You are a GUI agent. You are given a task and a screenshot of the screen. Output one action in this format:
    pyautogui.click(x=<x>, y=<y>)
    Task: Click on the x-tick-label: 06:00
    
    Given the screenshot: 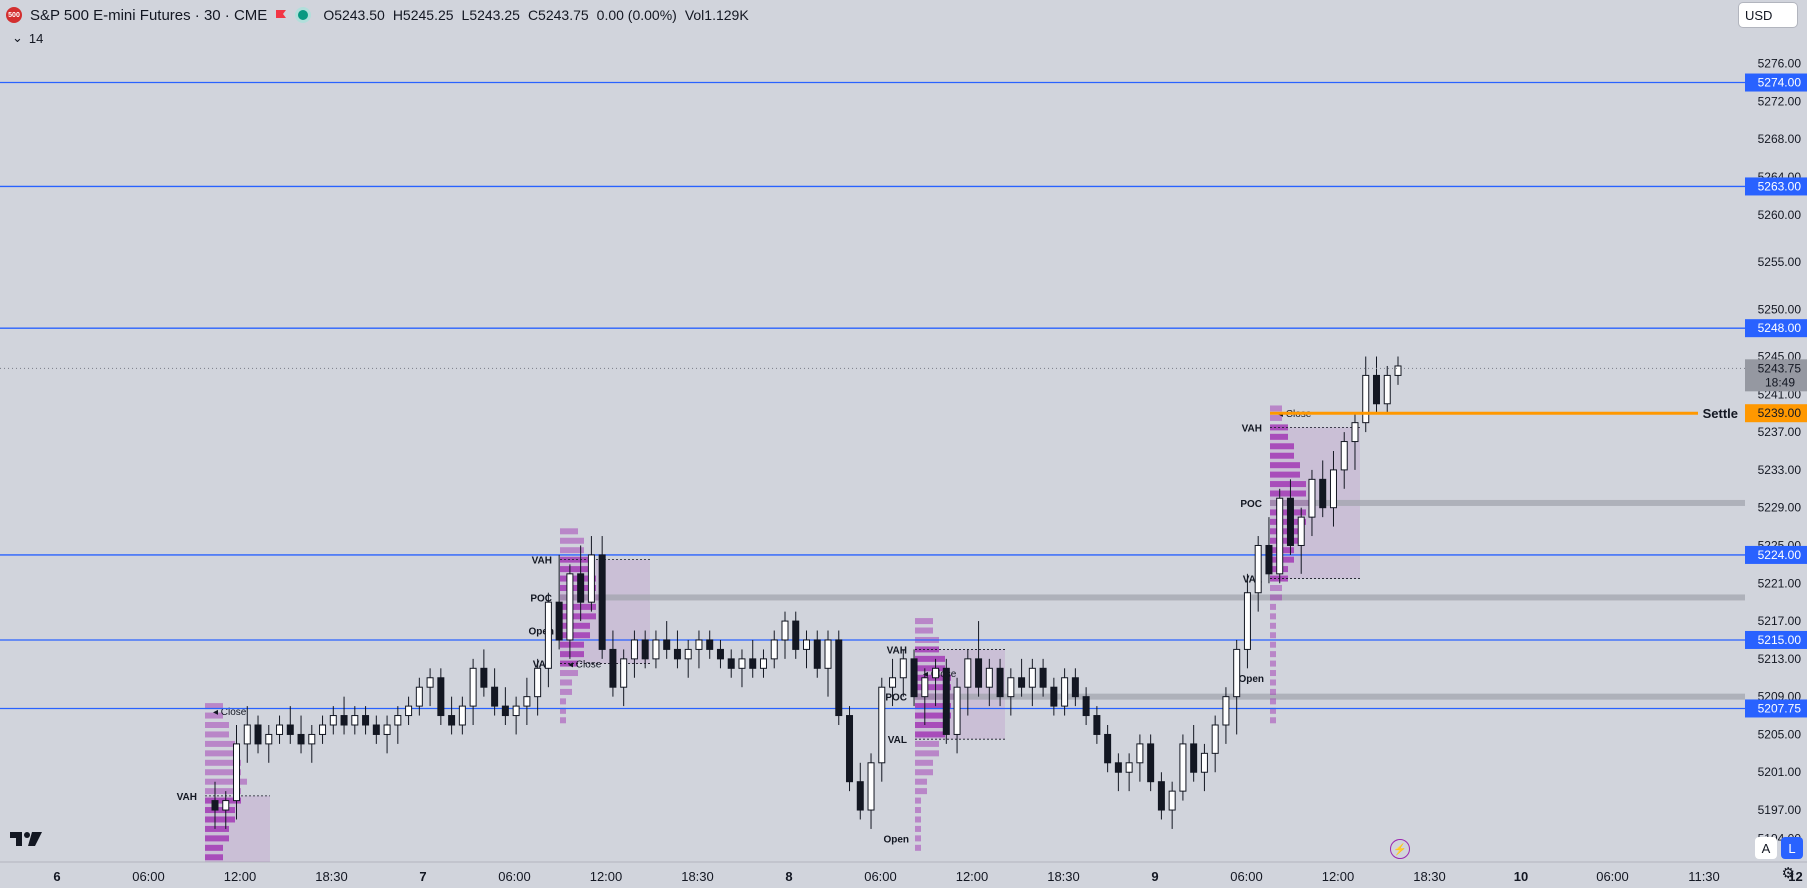 What is the action you would take?
    pyautogui.click(x=148, y=876)
    